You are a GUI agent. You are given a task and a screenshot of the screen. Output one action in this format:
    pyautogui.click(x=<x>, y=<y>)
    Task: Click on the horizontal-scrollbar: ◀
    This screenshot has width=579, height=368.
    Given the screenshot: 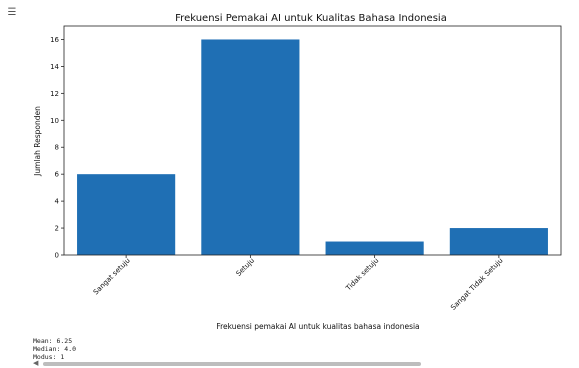 What is the action you would take?
    pyautogui.click(x=303, y=363)
    